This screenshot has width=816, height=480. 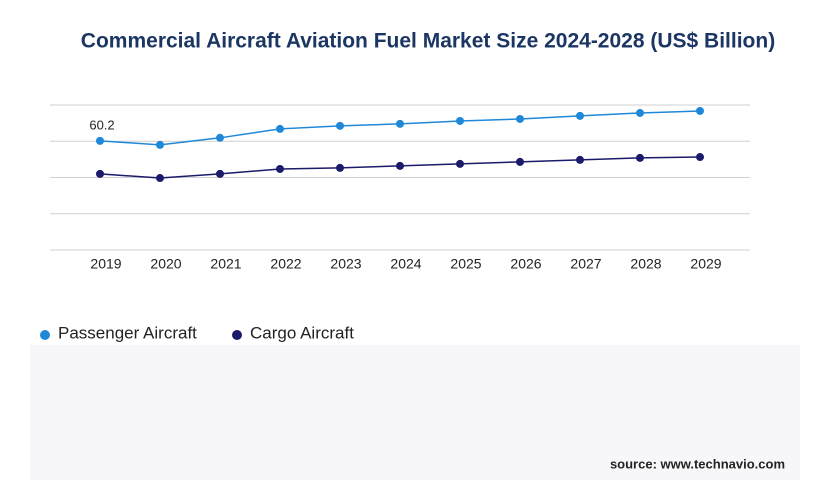 I want to click on legend-label: Cargo Aircraft, so click(x=302, y=332).